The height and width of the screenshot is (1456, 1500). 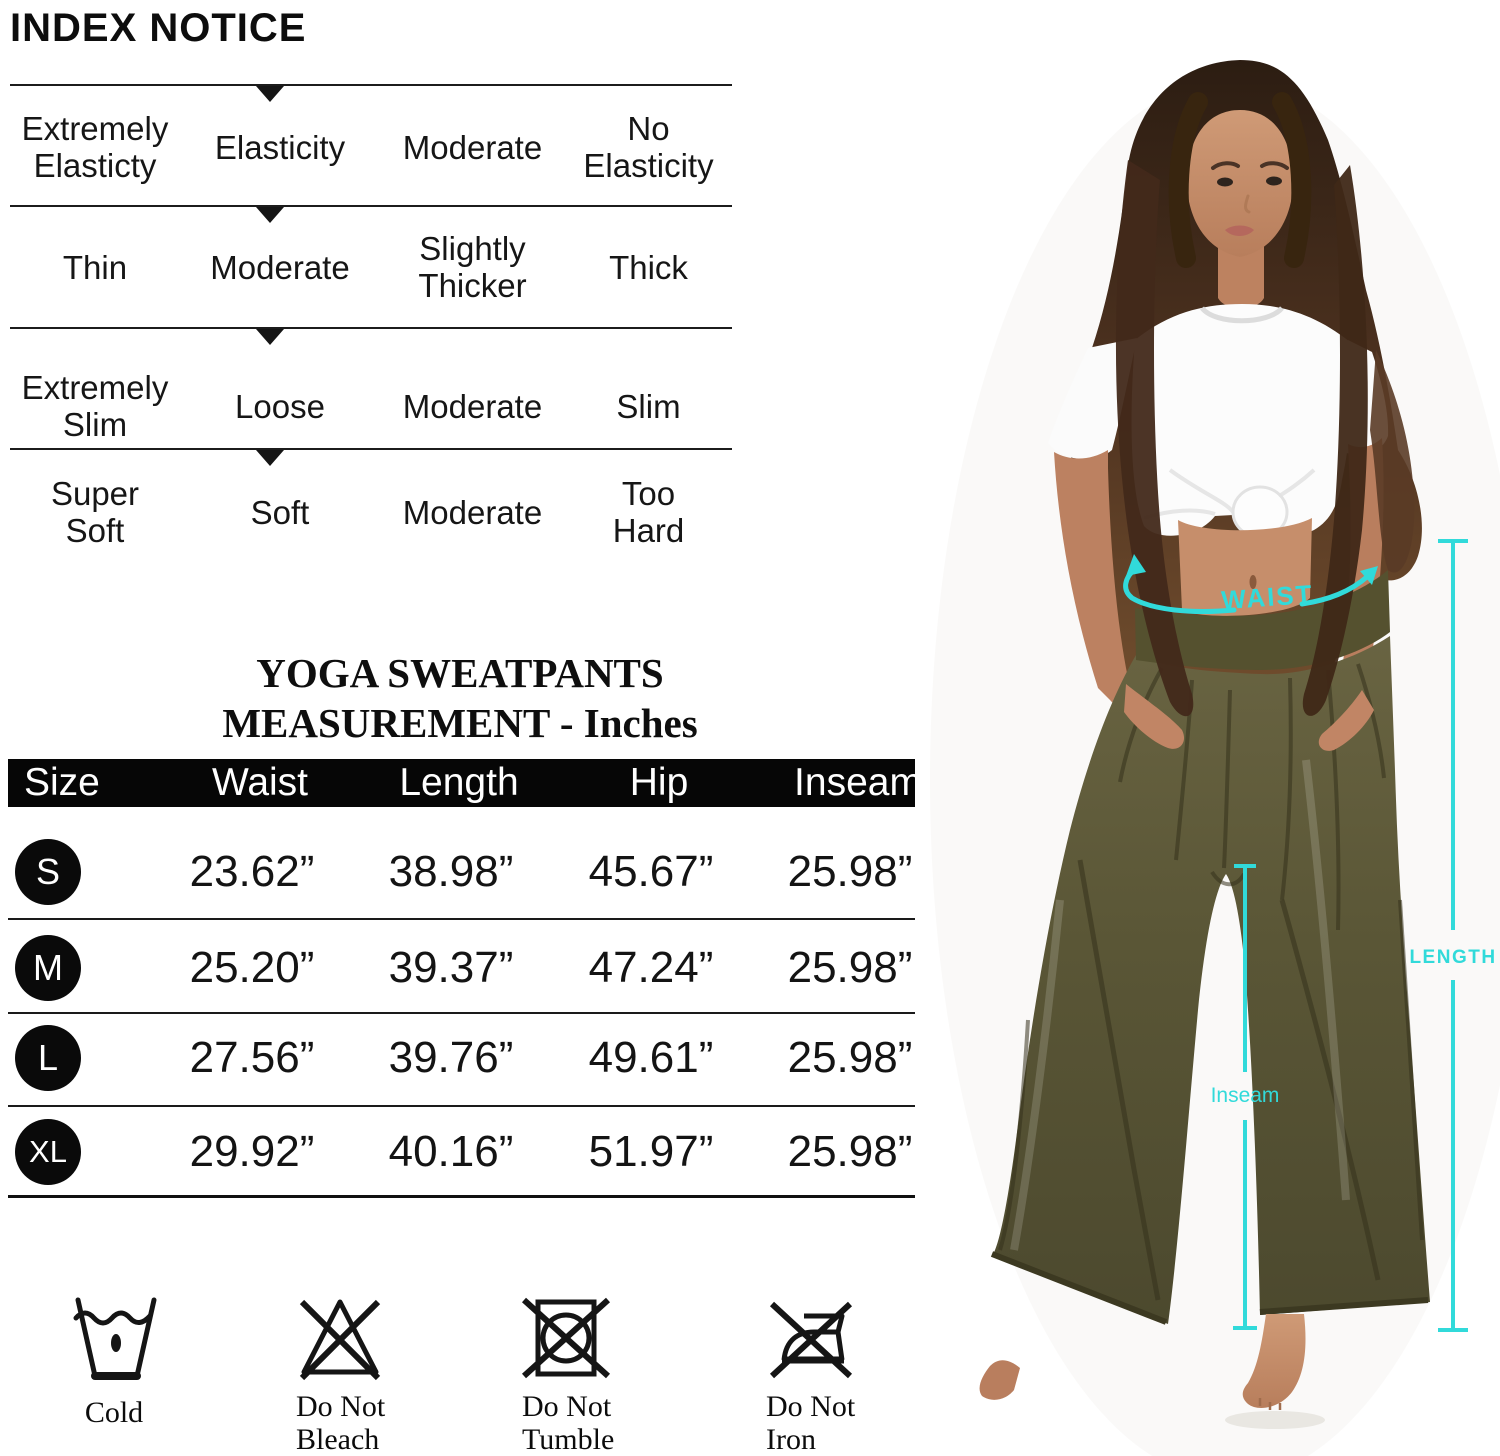 I want to click on right-hand, so click(x=1154, y=716).